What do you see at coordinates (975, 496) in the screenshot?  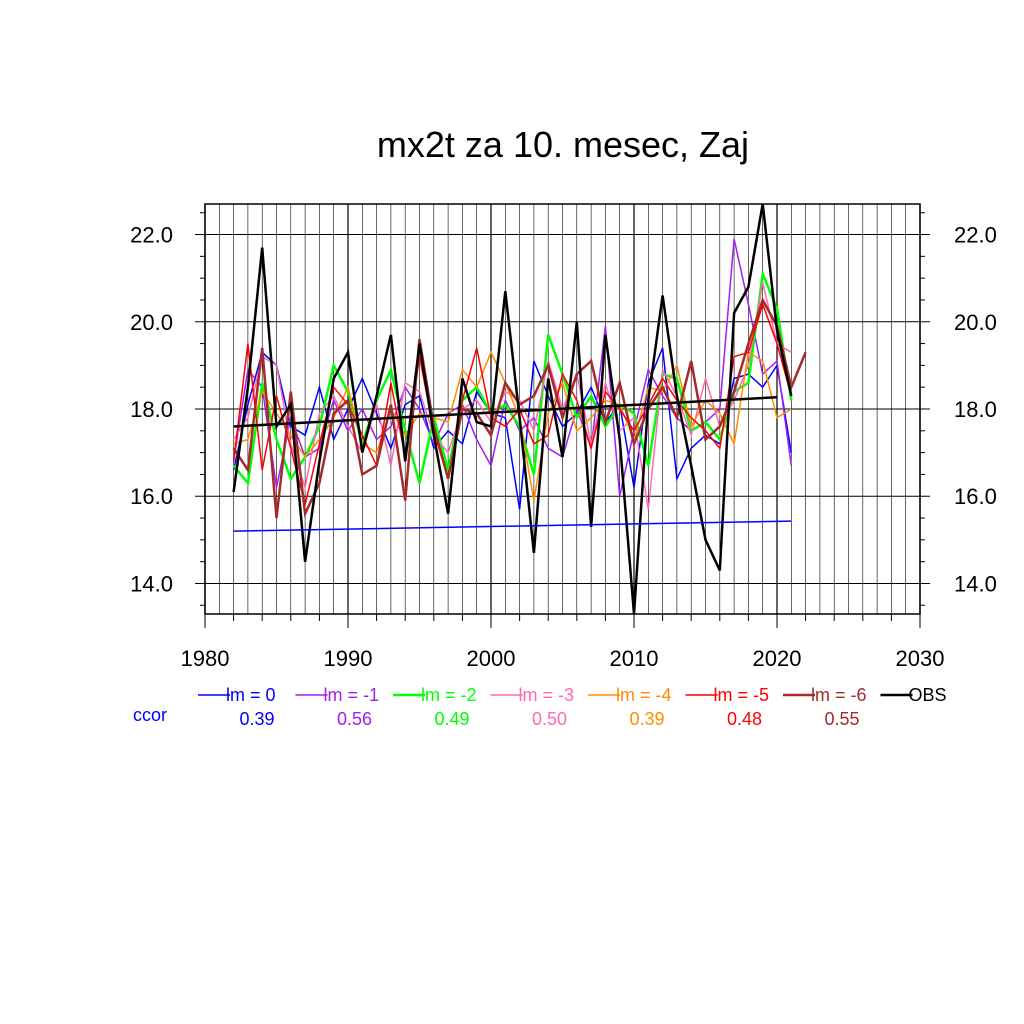 I see `y-tick-label-right: 16.0` at bounding box center [975, 496].